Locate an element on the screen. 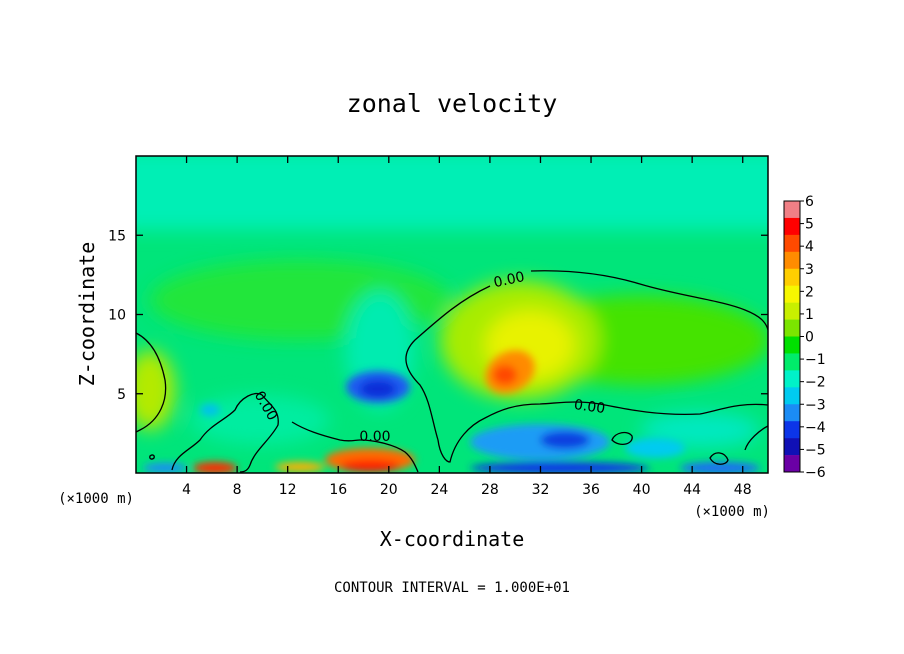 The image size is (904, 654). surface-blue-far is located at coordinates (720, 467).